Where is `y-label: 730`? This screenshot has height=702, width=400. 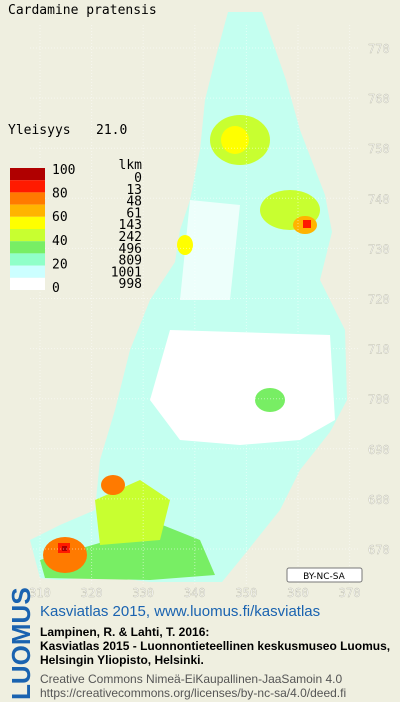 y-label: 730 is located at coordinates (379, 249).